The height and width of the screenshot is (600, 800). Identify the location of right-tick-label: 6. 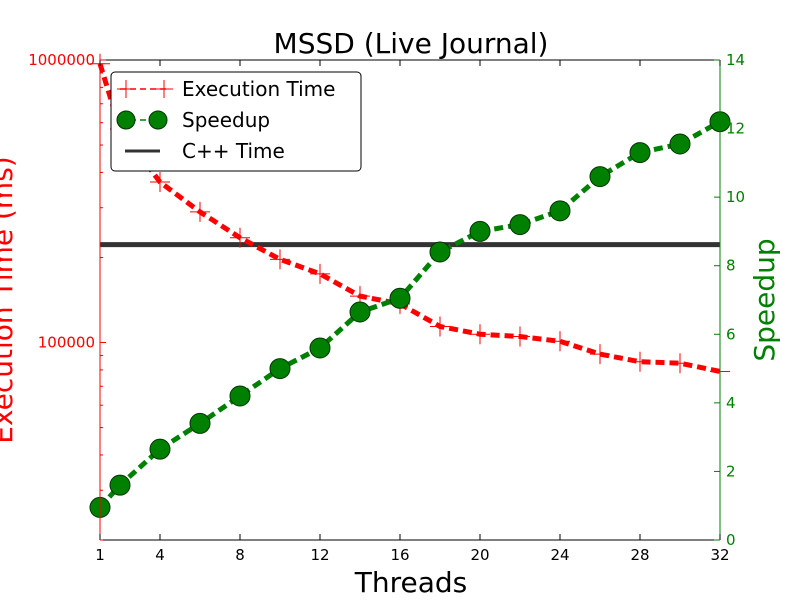
(731, 334).